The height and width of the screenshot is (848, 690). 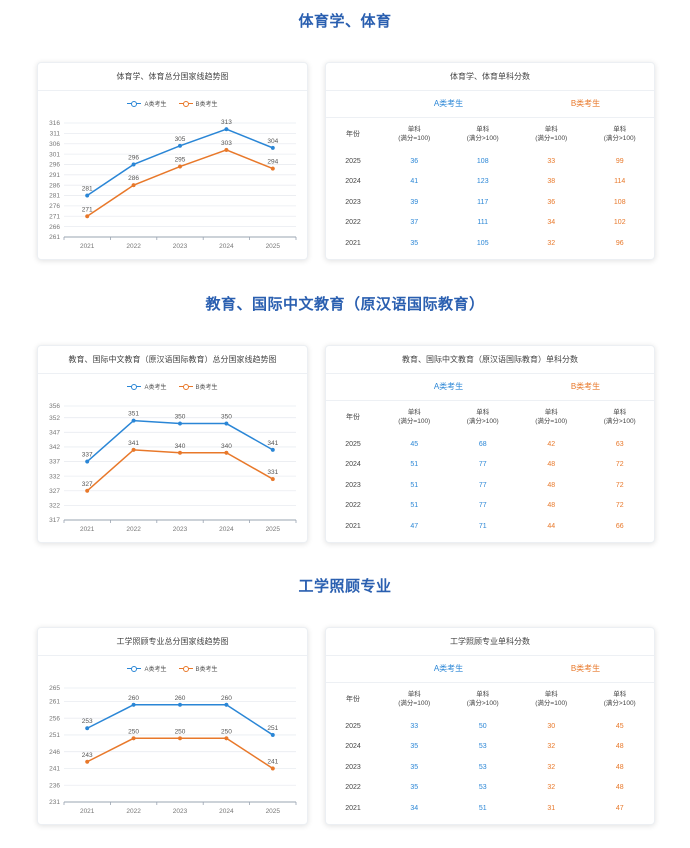 What do you see at coordinates (490, 642) in the screenshot?
I see `table-title: 工学照顾专业单科分数` at bounding box center [490, 642].